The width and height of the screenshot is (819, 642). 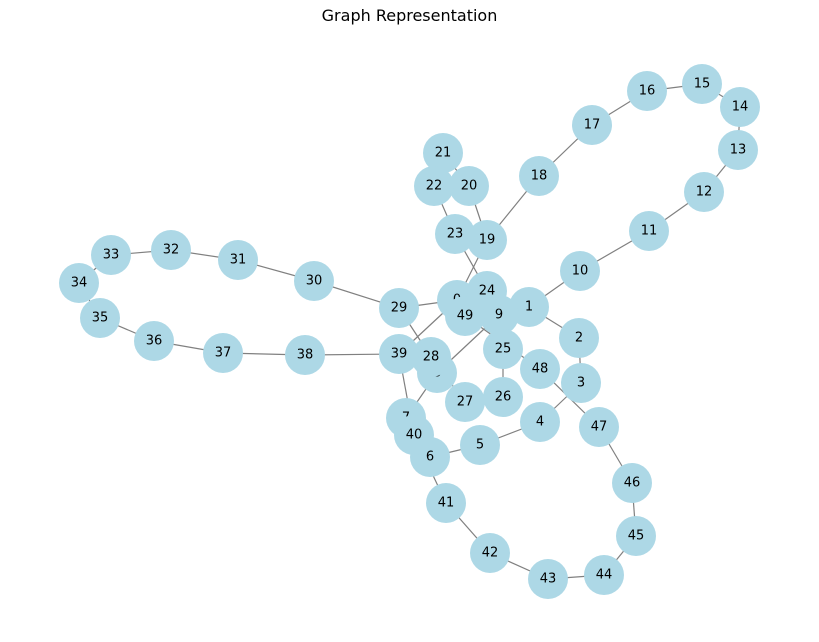 I want to click on node-label: 47, so click(x=599, y=427).